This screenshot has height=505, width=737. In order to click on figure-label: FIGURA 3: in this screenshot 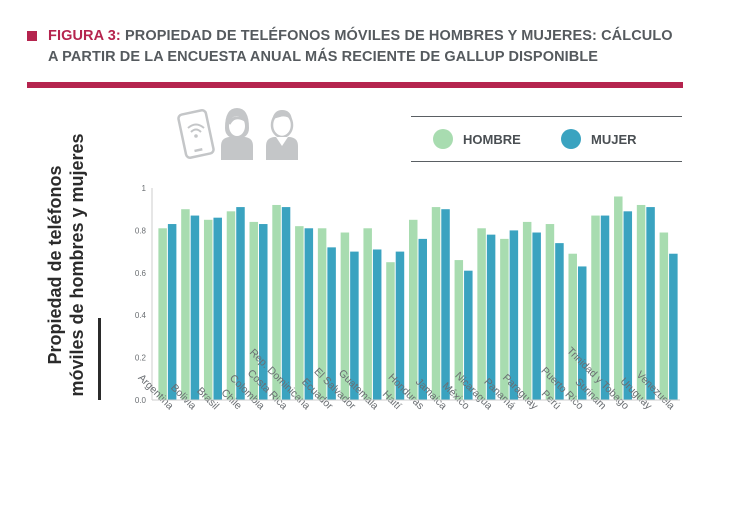, I will do `click(84, 36)`.